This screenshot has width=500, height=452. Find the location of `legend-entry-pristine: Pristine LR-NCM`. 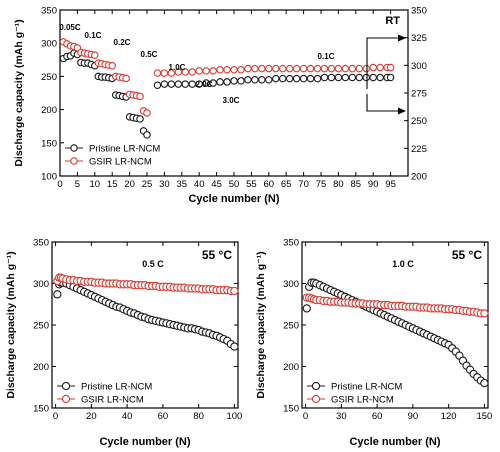

legend-entry-pristine: Pristine LR-NCM is located at coordinates (116, 387).